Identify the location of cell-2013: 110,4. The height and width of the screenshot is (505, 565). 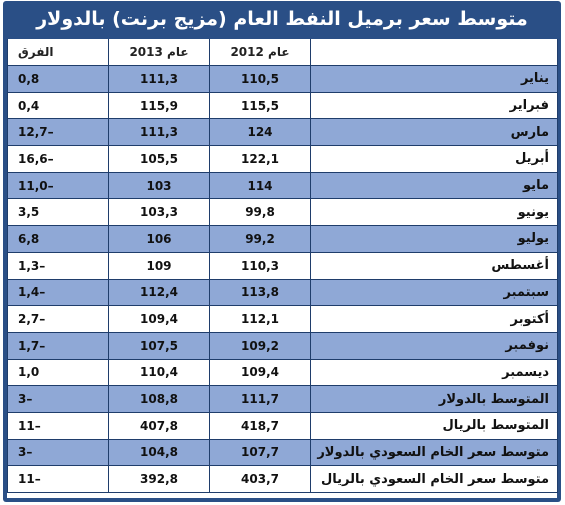
(159, 373).